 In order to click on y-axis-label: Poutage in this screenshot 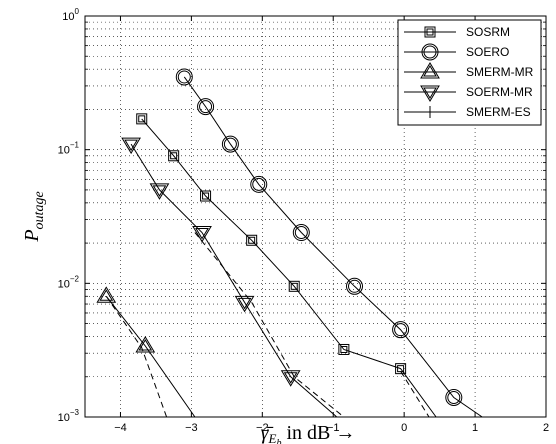, I will do `click(34, 216)`.